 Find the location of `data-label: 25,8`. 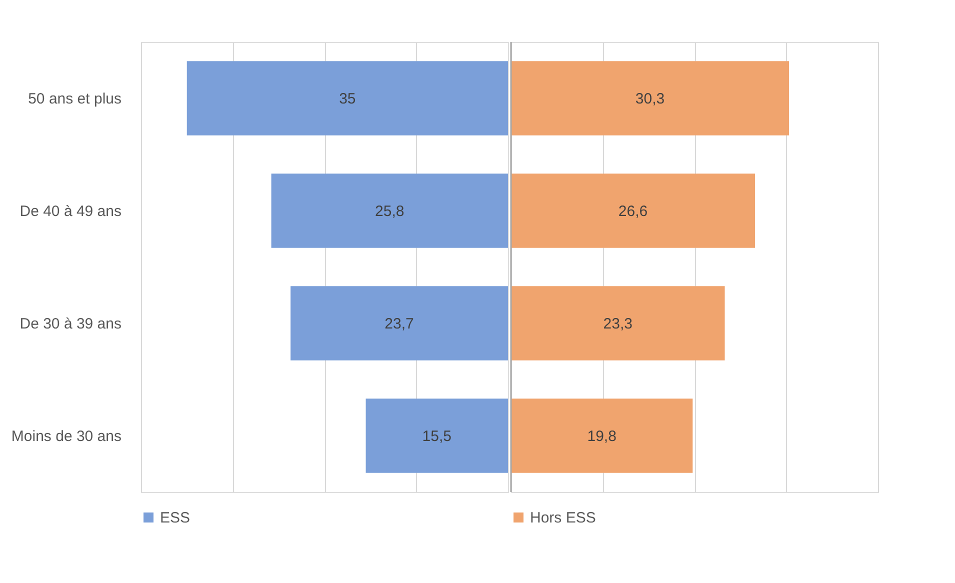

data-label: 25,8 is located at coordinates (389, 211).